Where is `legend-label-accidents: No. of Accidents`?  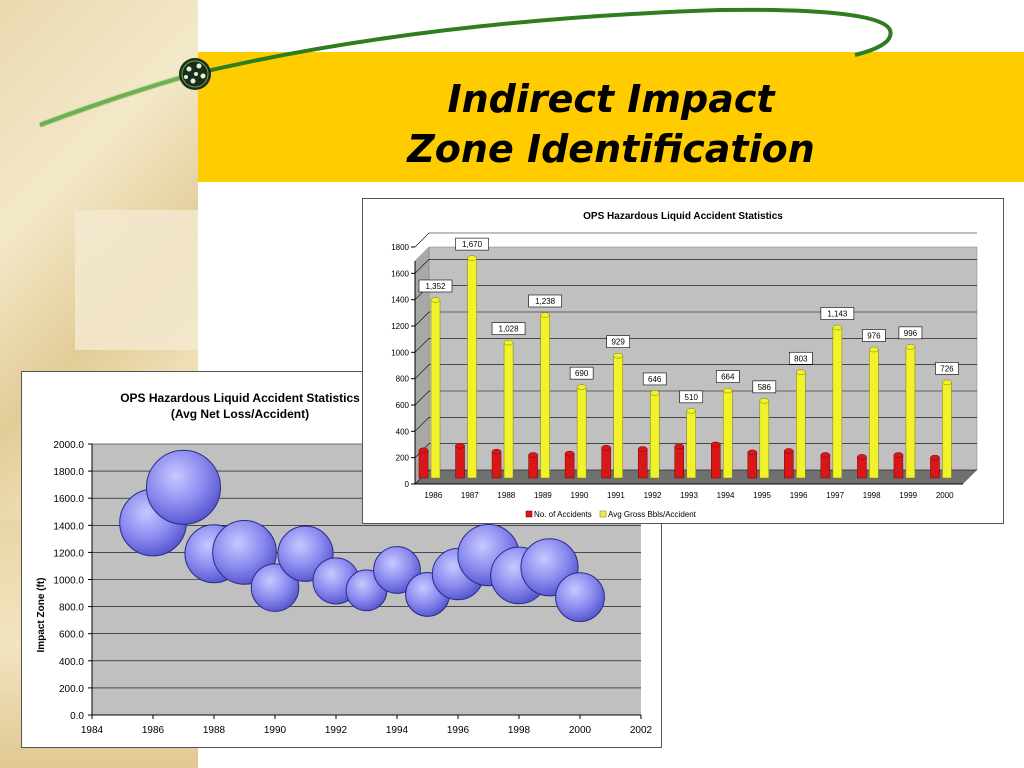
legend-label-accidents: No. of Accidents is located at coordinates (563, 514).